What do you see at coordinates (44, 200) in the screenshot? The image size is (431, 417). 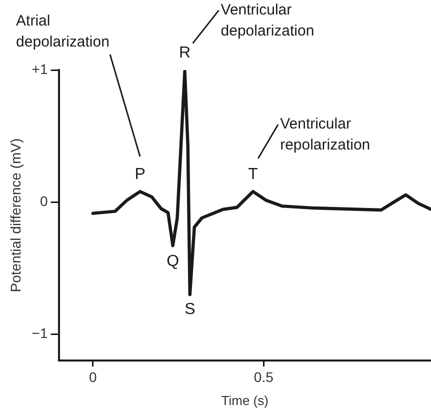 I see `y-tick-label: 0` at bounding box center [44, 200].